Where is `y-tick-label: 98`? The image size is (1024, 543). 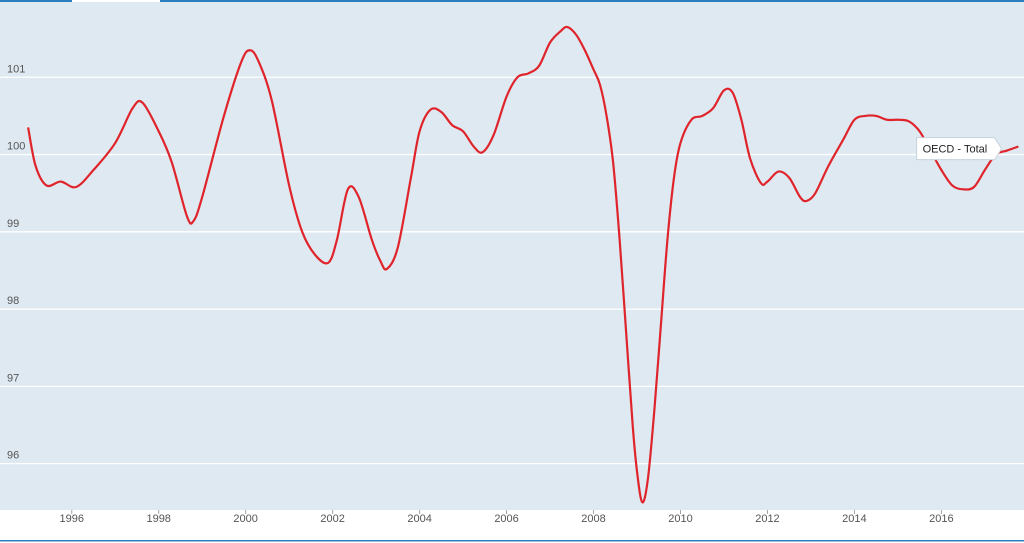
y-tick-label: 98 is located at coordinates (13, 301).